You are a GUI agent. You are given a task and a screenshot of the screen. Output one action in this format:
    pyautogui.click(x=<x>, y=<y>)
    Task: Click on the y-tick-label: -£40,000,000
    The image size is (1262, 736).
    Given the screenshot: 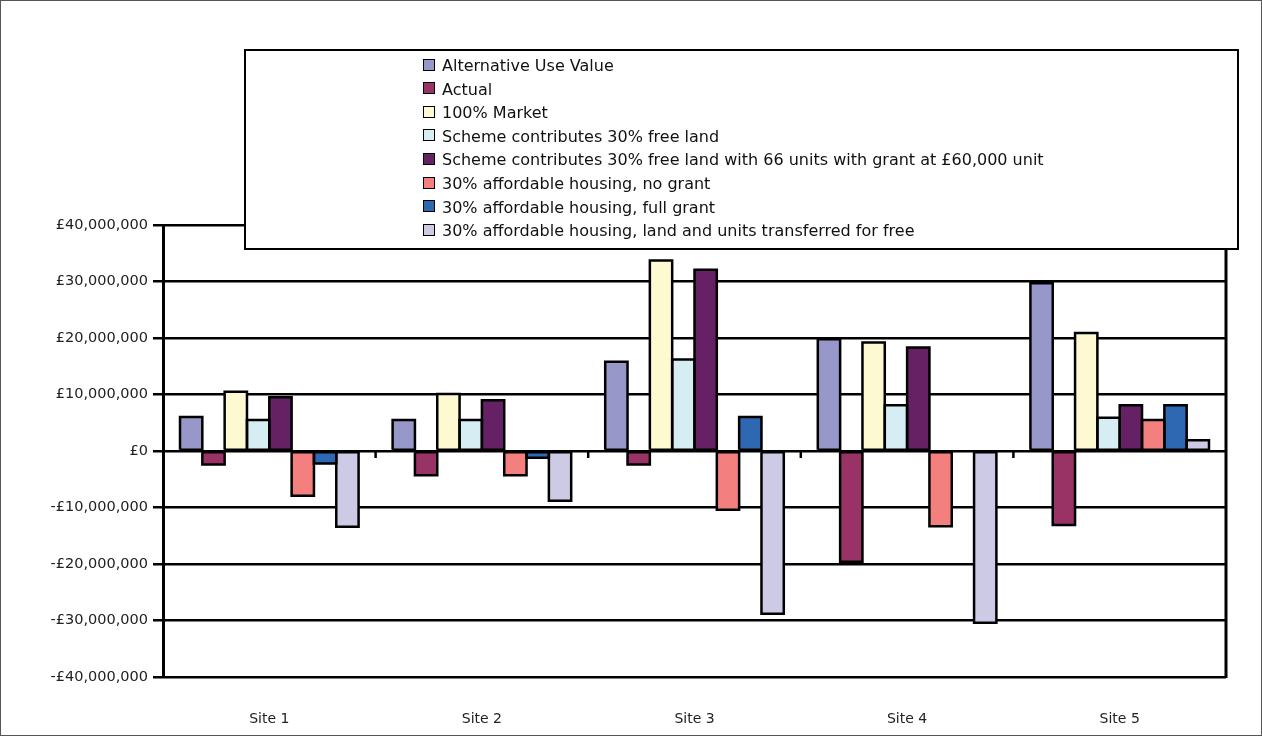 What is the action you would take?
    pyautogui.click(x=99, y=675)
    